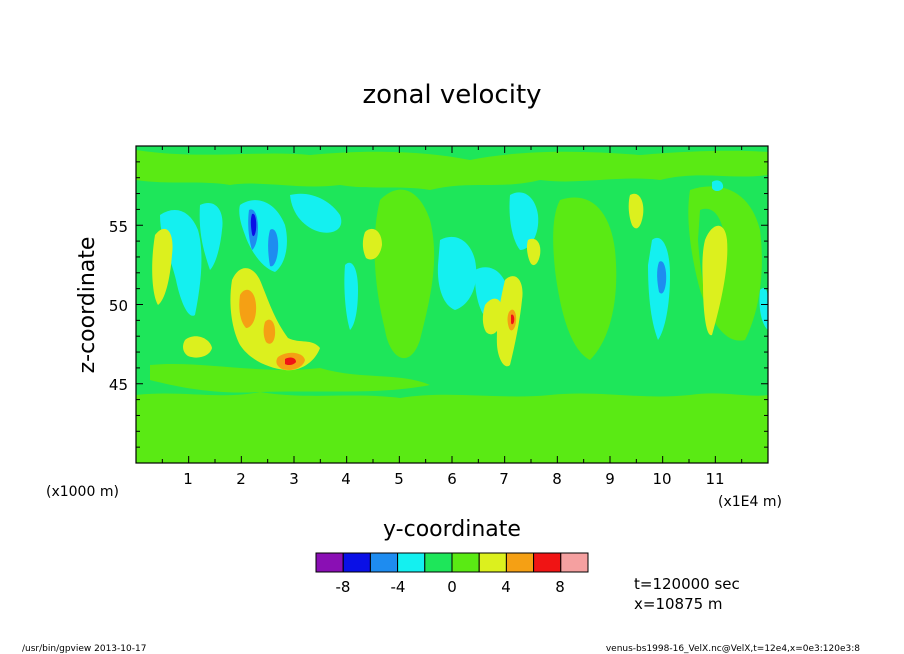  I want to click on x-tick-labels: 1 2 3 4 5 6 7 8 9 10 11, so click(453, 479).